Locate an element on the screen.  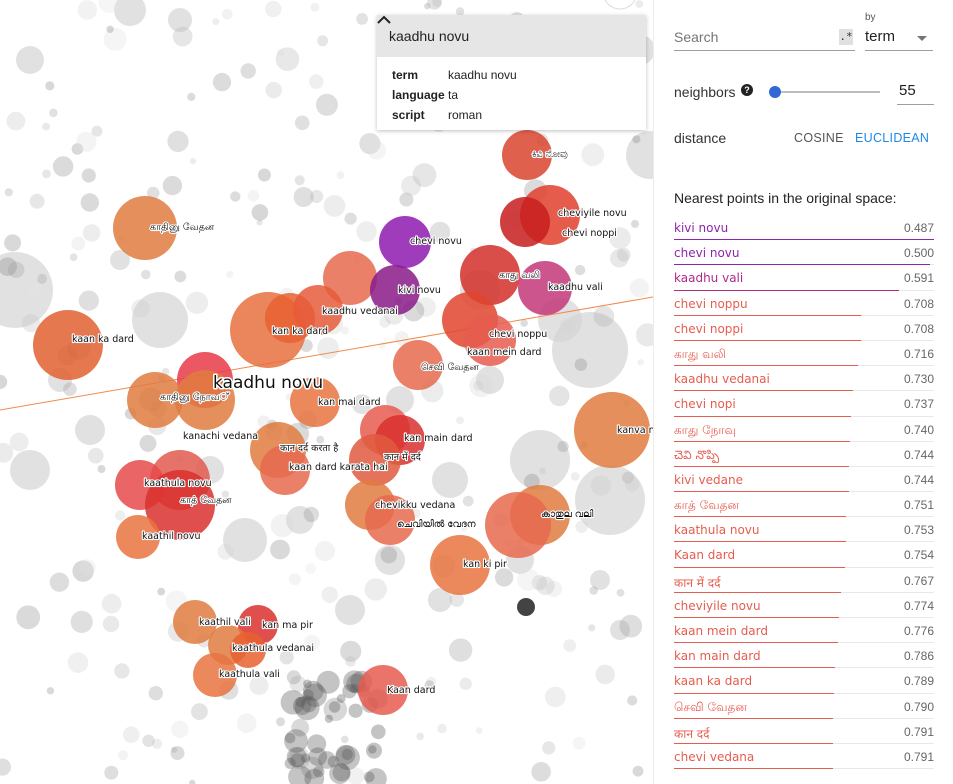
neighbor-row: காது வலி 0.716 is located at coordinates (804, 354).